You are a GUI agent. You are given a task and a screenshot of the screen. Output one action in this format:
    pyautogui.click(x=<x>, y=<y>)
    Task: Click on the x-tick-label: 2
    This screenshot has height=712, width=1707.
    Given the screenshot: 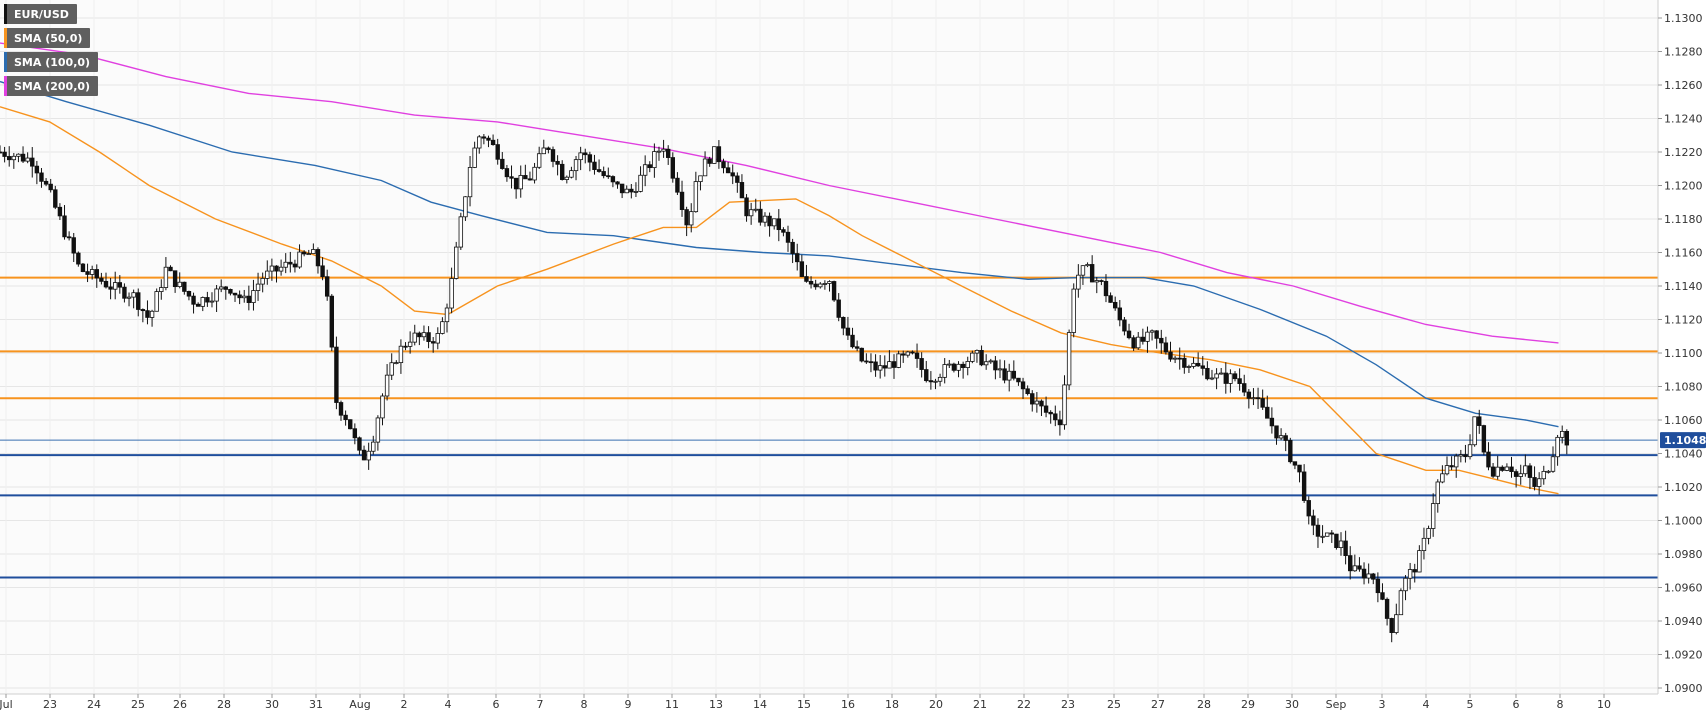 What is the action you would take?
    pyautogui.click(x=404, y=704)
    